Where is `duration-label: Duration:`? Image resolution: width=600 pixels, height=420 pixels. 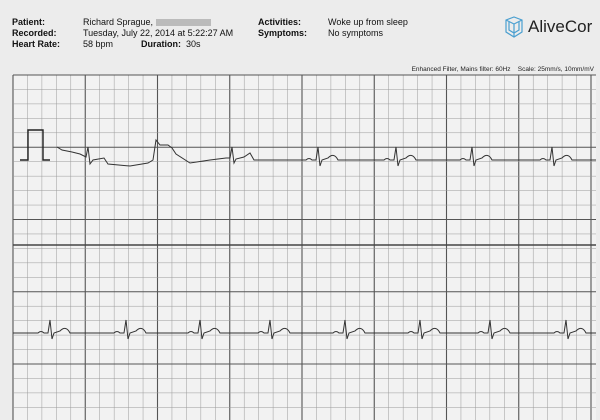 duration-label: Duration: is located at coordinates (161, 44).